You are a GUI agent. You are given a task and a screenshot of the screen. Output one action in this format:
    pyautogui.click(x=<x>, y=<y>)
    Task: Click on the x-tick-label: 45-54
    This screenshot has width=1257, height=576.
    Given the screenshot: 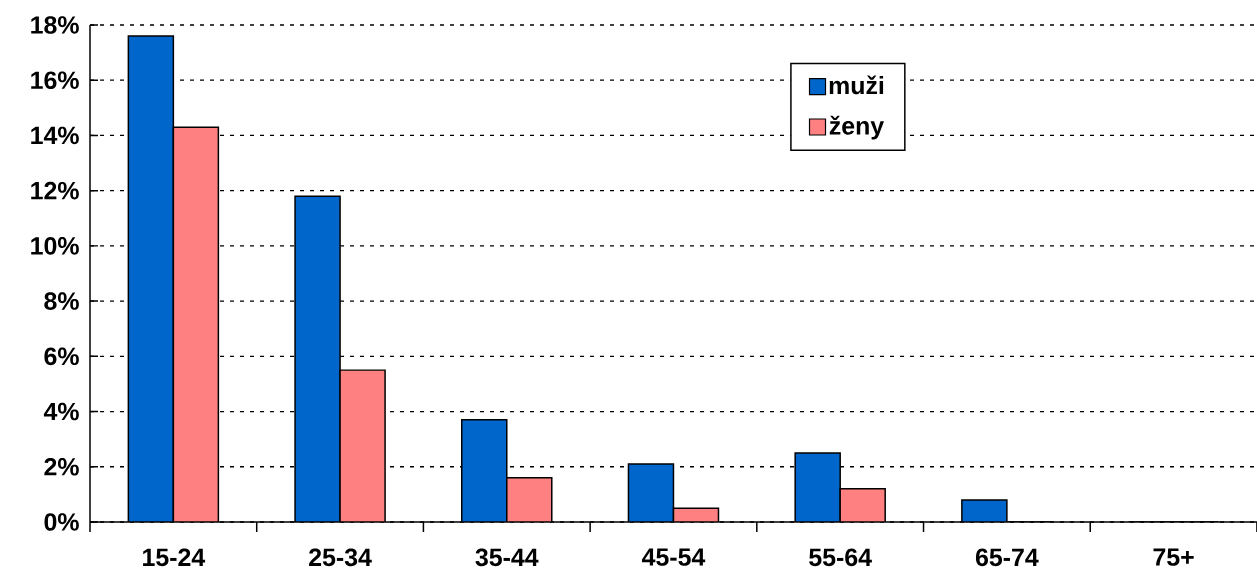 What is the action you would take?
    pyautogui.click(x=674, y=557)
    